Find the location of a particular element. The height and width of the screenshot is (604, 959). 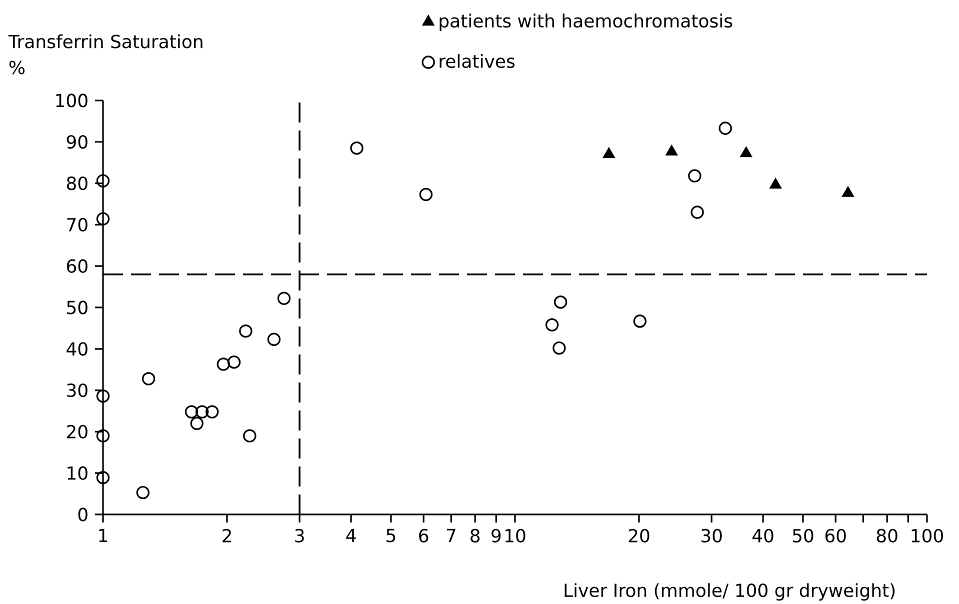

y-tick-label: 10 is located at coordinates (78, 473).